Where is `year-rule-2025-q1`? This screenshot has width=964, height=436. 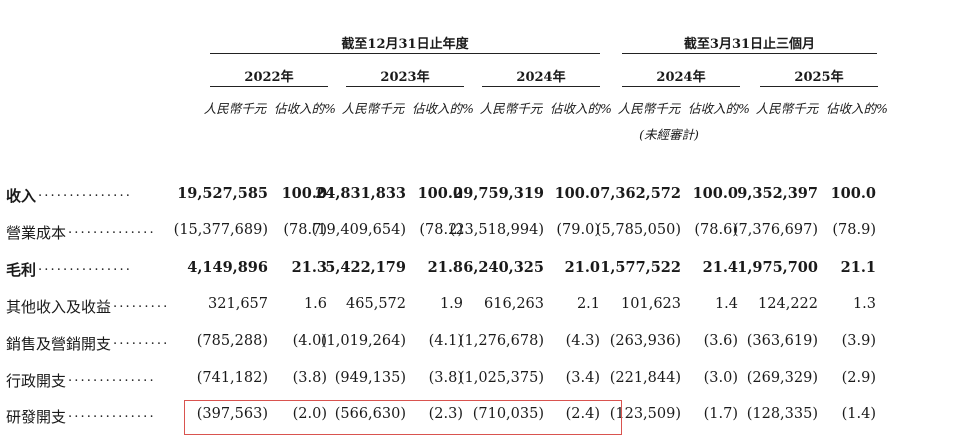
year-rule-2025-q1 is located at coordinates (819, 86).